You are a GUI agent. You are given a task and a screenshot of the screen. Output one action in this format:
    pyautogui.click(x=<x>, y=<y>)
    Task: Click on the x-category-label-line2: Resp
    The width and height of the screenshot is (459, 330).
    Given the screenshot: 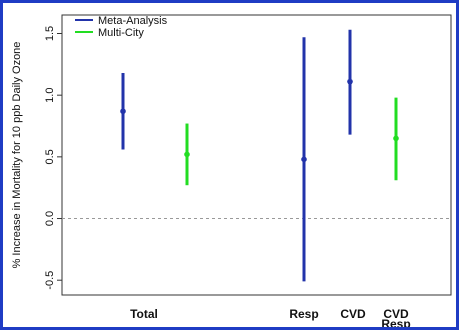 What is the action you would take?
    pyautogui.click(x=395, y=322)
    